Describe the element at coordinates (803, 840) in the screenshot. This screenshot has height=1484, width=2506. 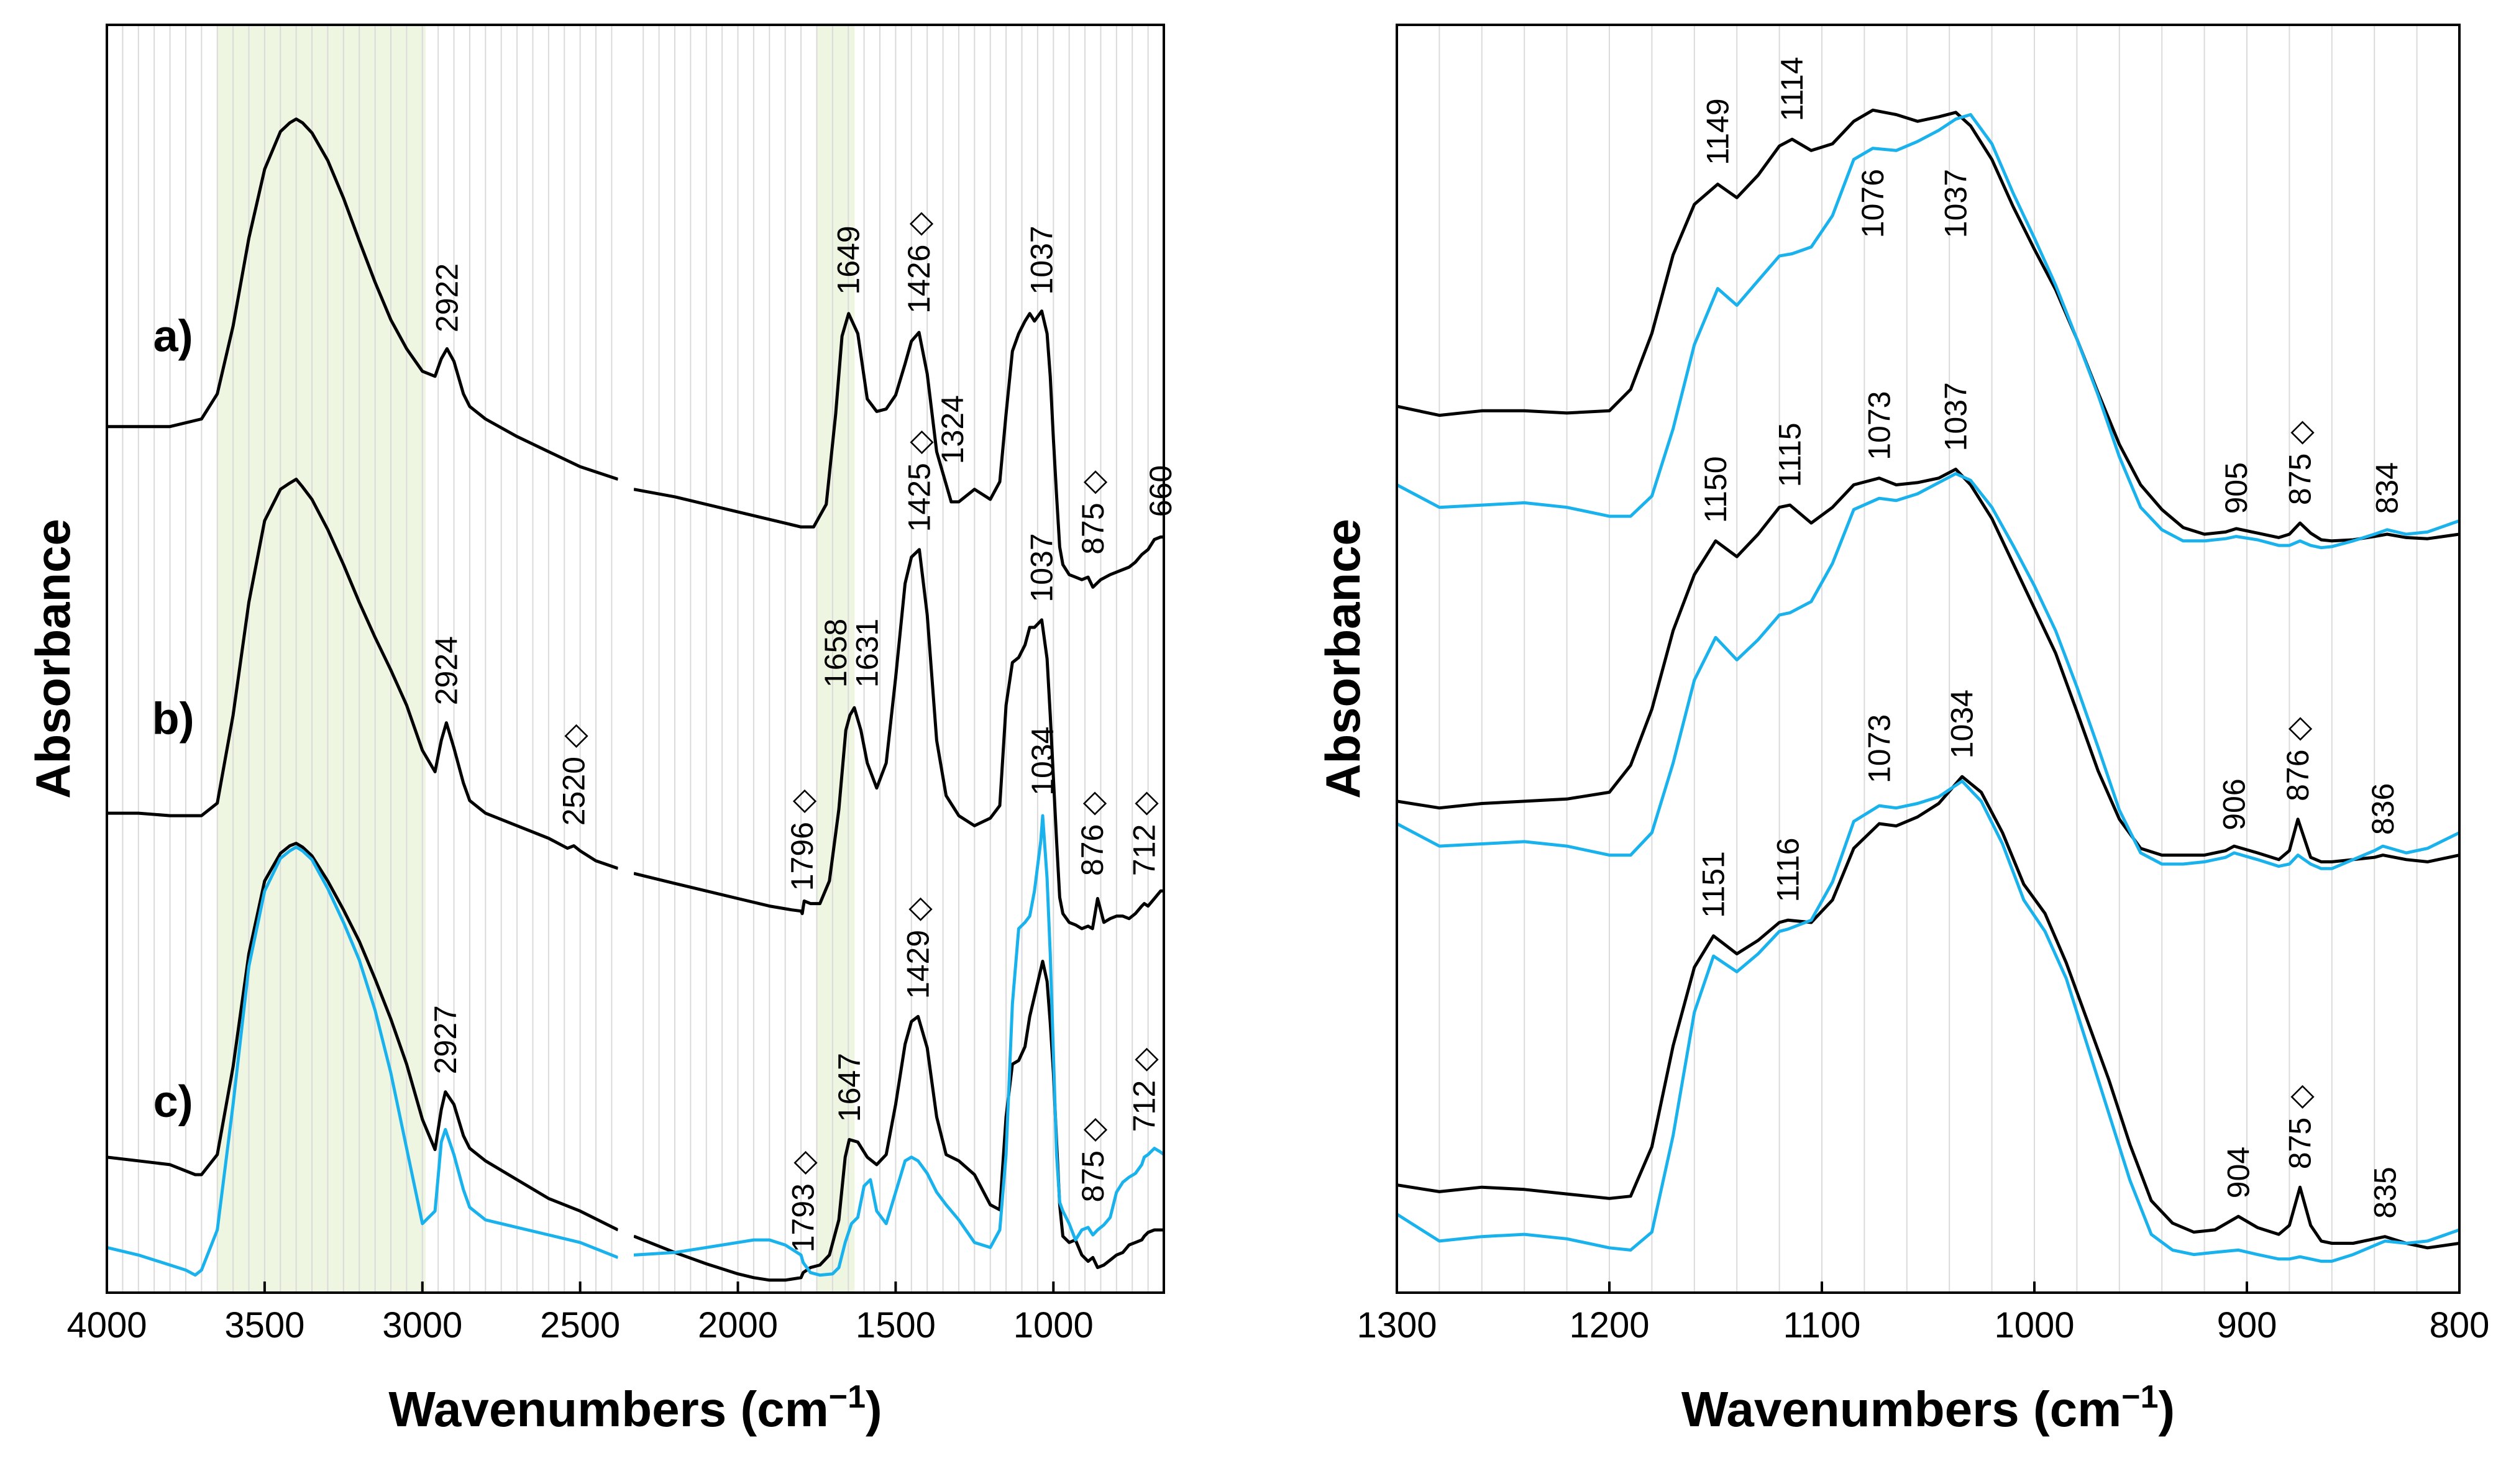
I see `peak-label: 1796 ◇` at that location.